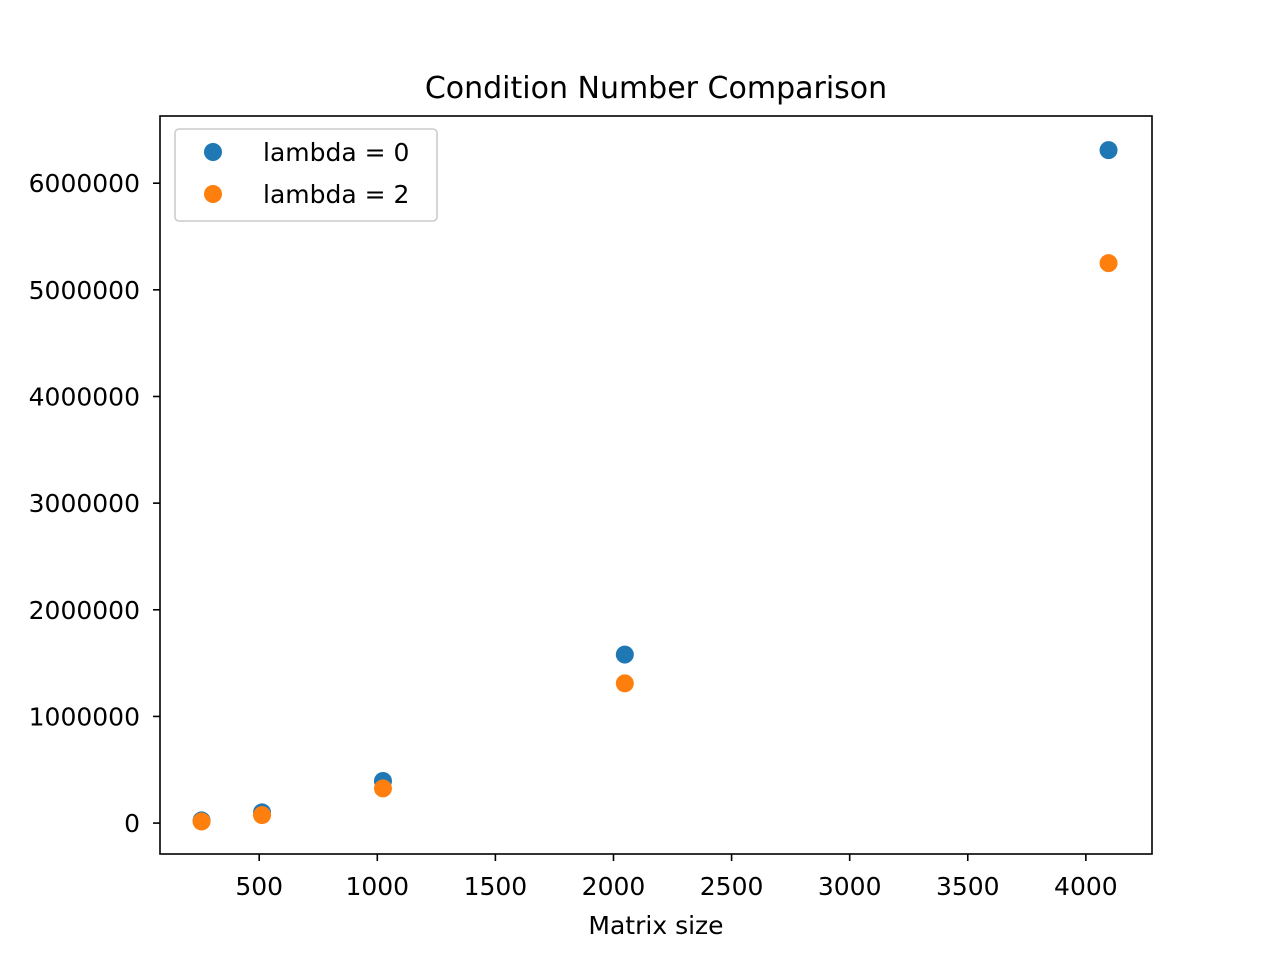  What do you see at coordinates (84, 716) in the screenshot?
I see `y-tick-label: 1000000` at bounding box center [84, 716].